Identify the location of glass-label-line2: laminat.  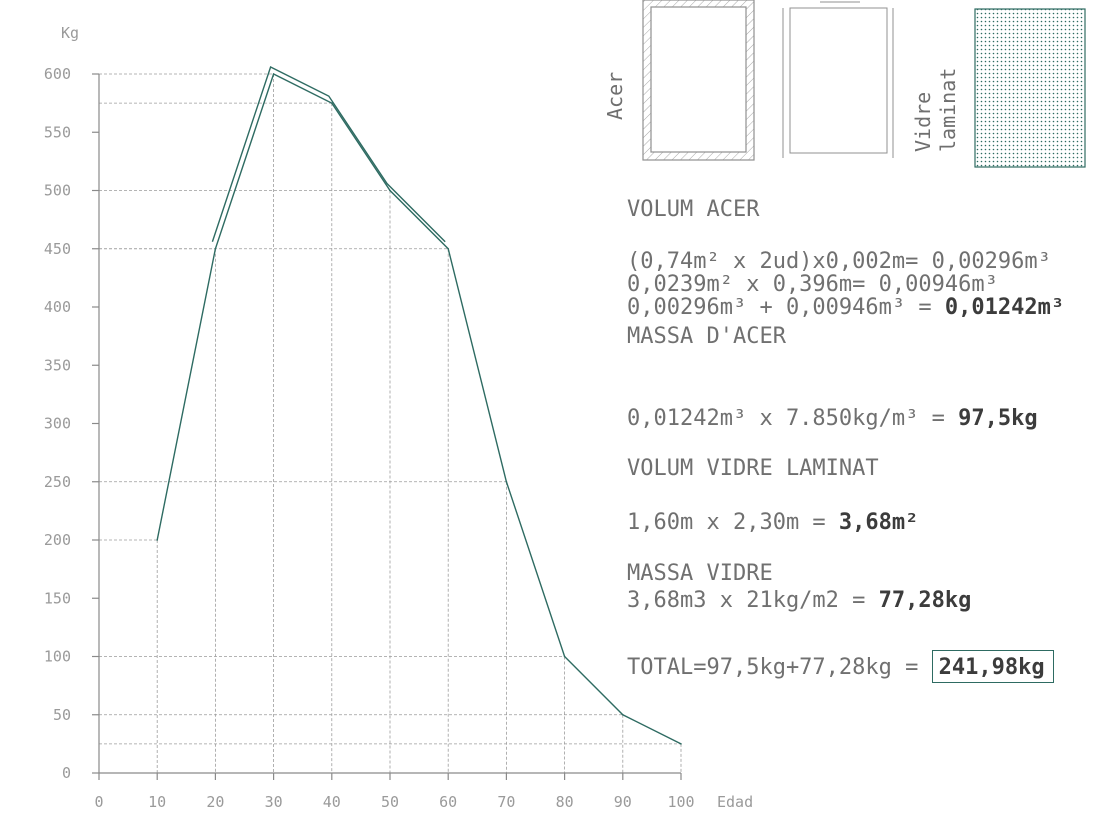
(948, 109).